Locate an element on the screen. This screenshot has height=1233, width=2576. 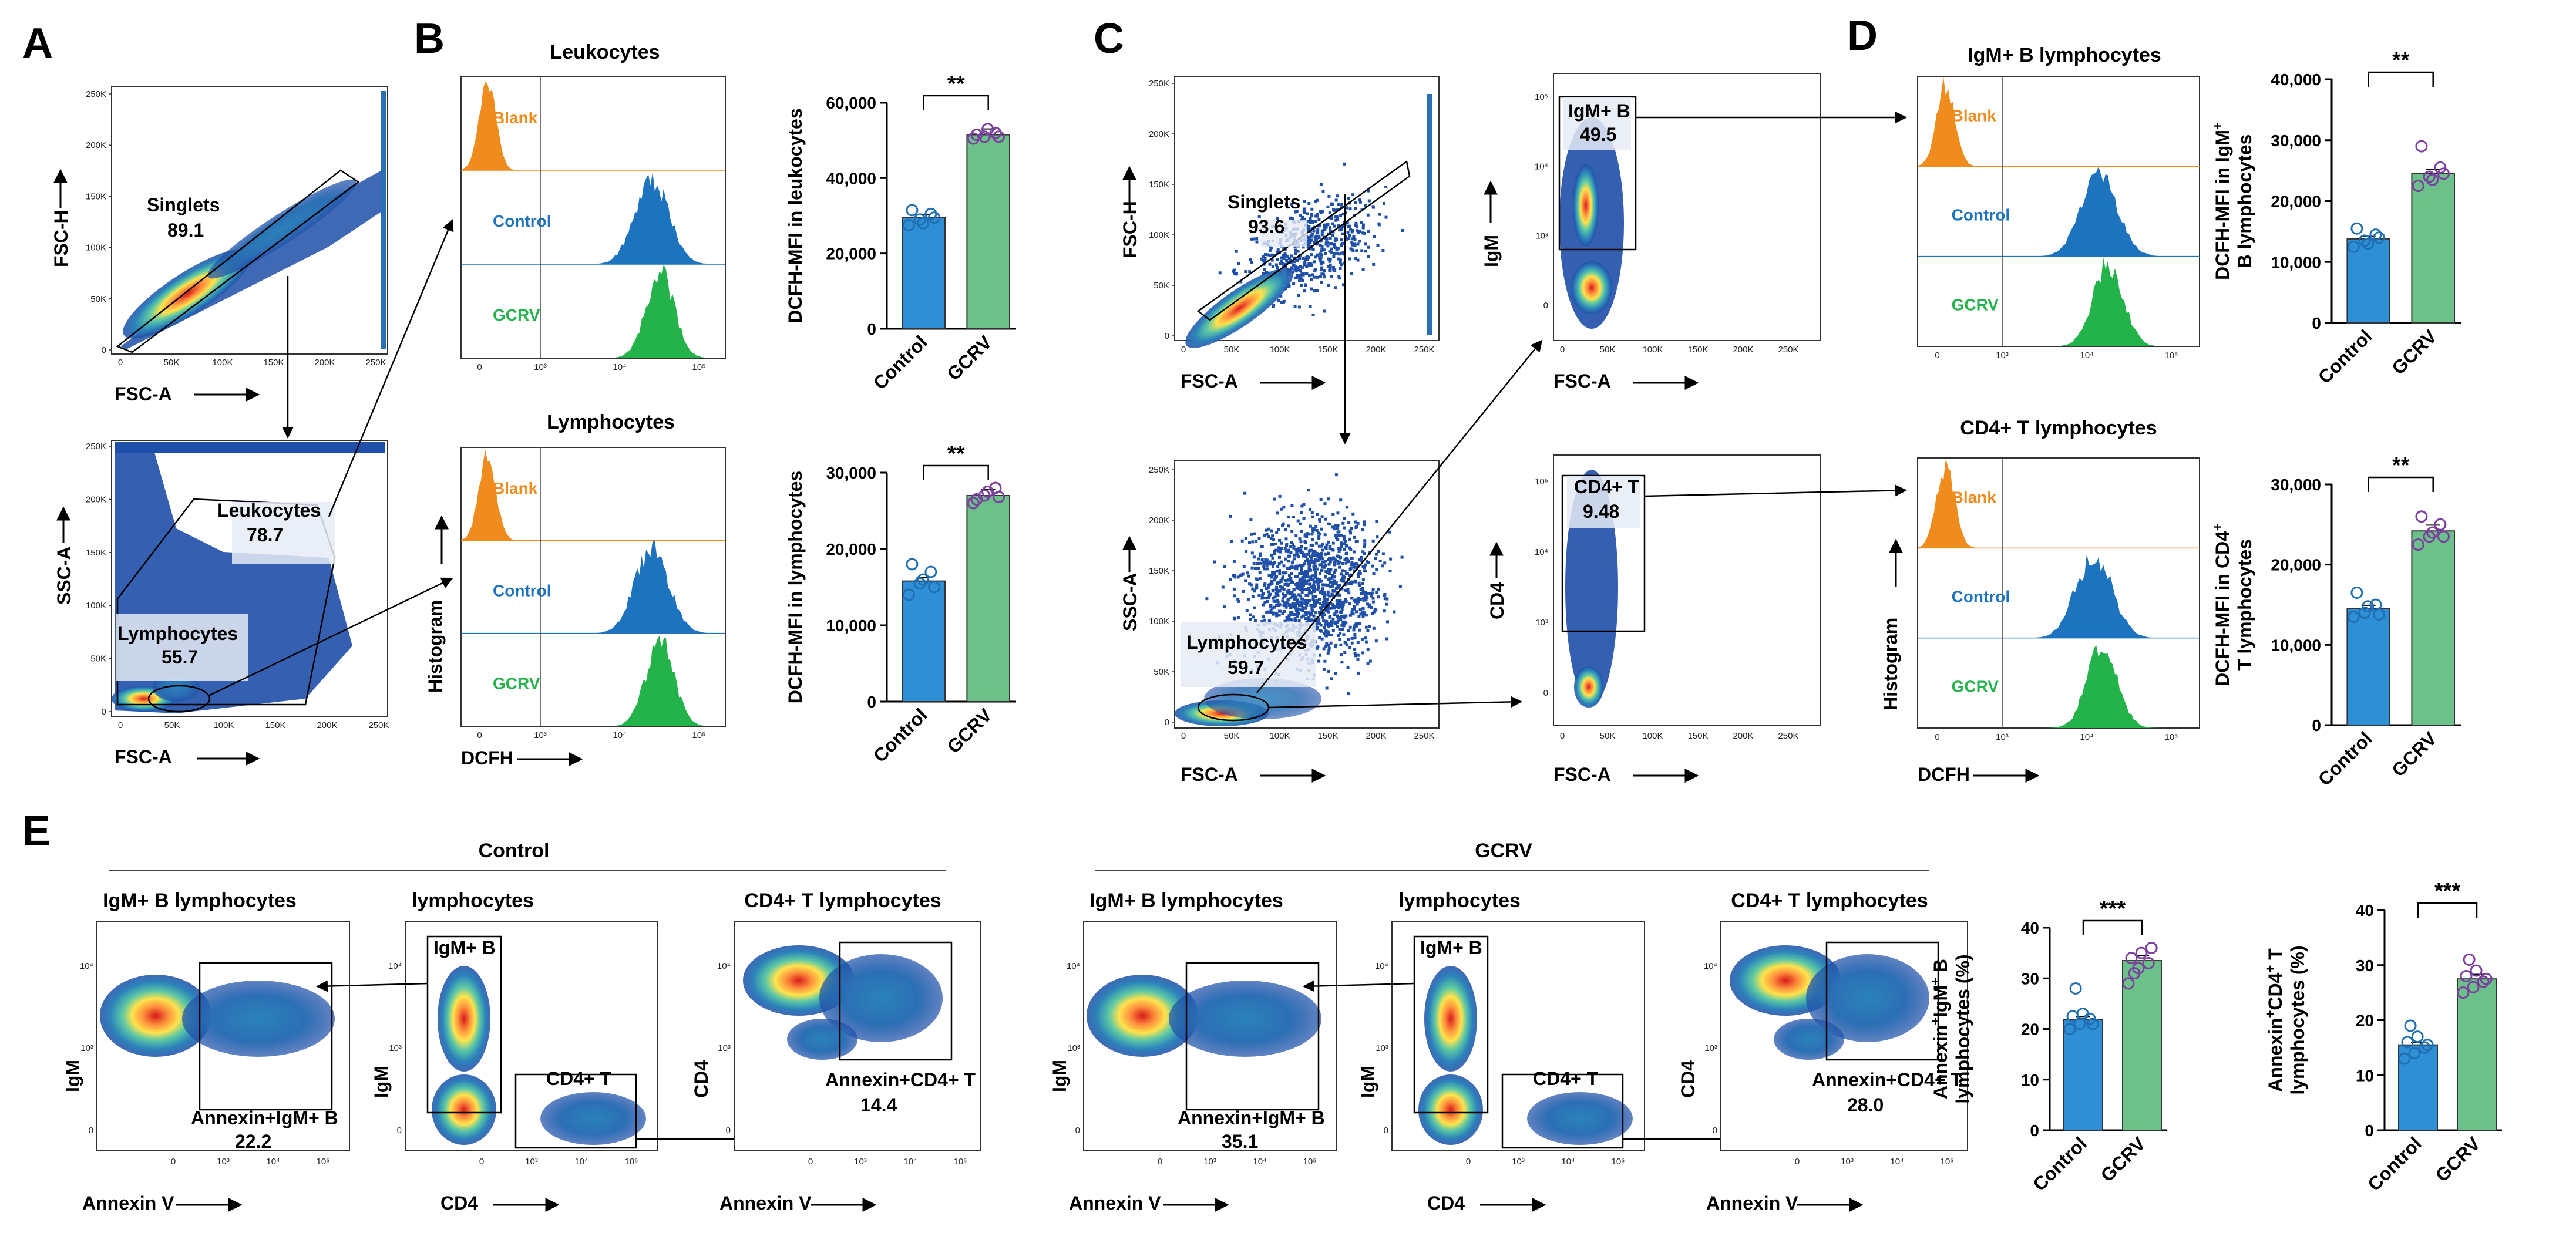
b-top-title: Leukocytes is located at coordinates (605, 52).